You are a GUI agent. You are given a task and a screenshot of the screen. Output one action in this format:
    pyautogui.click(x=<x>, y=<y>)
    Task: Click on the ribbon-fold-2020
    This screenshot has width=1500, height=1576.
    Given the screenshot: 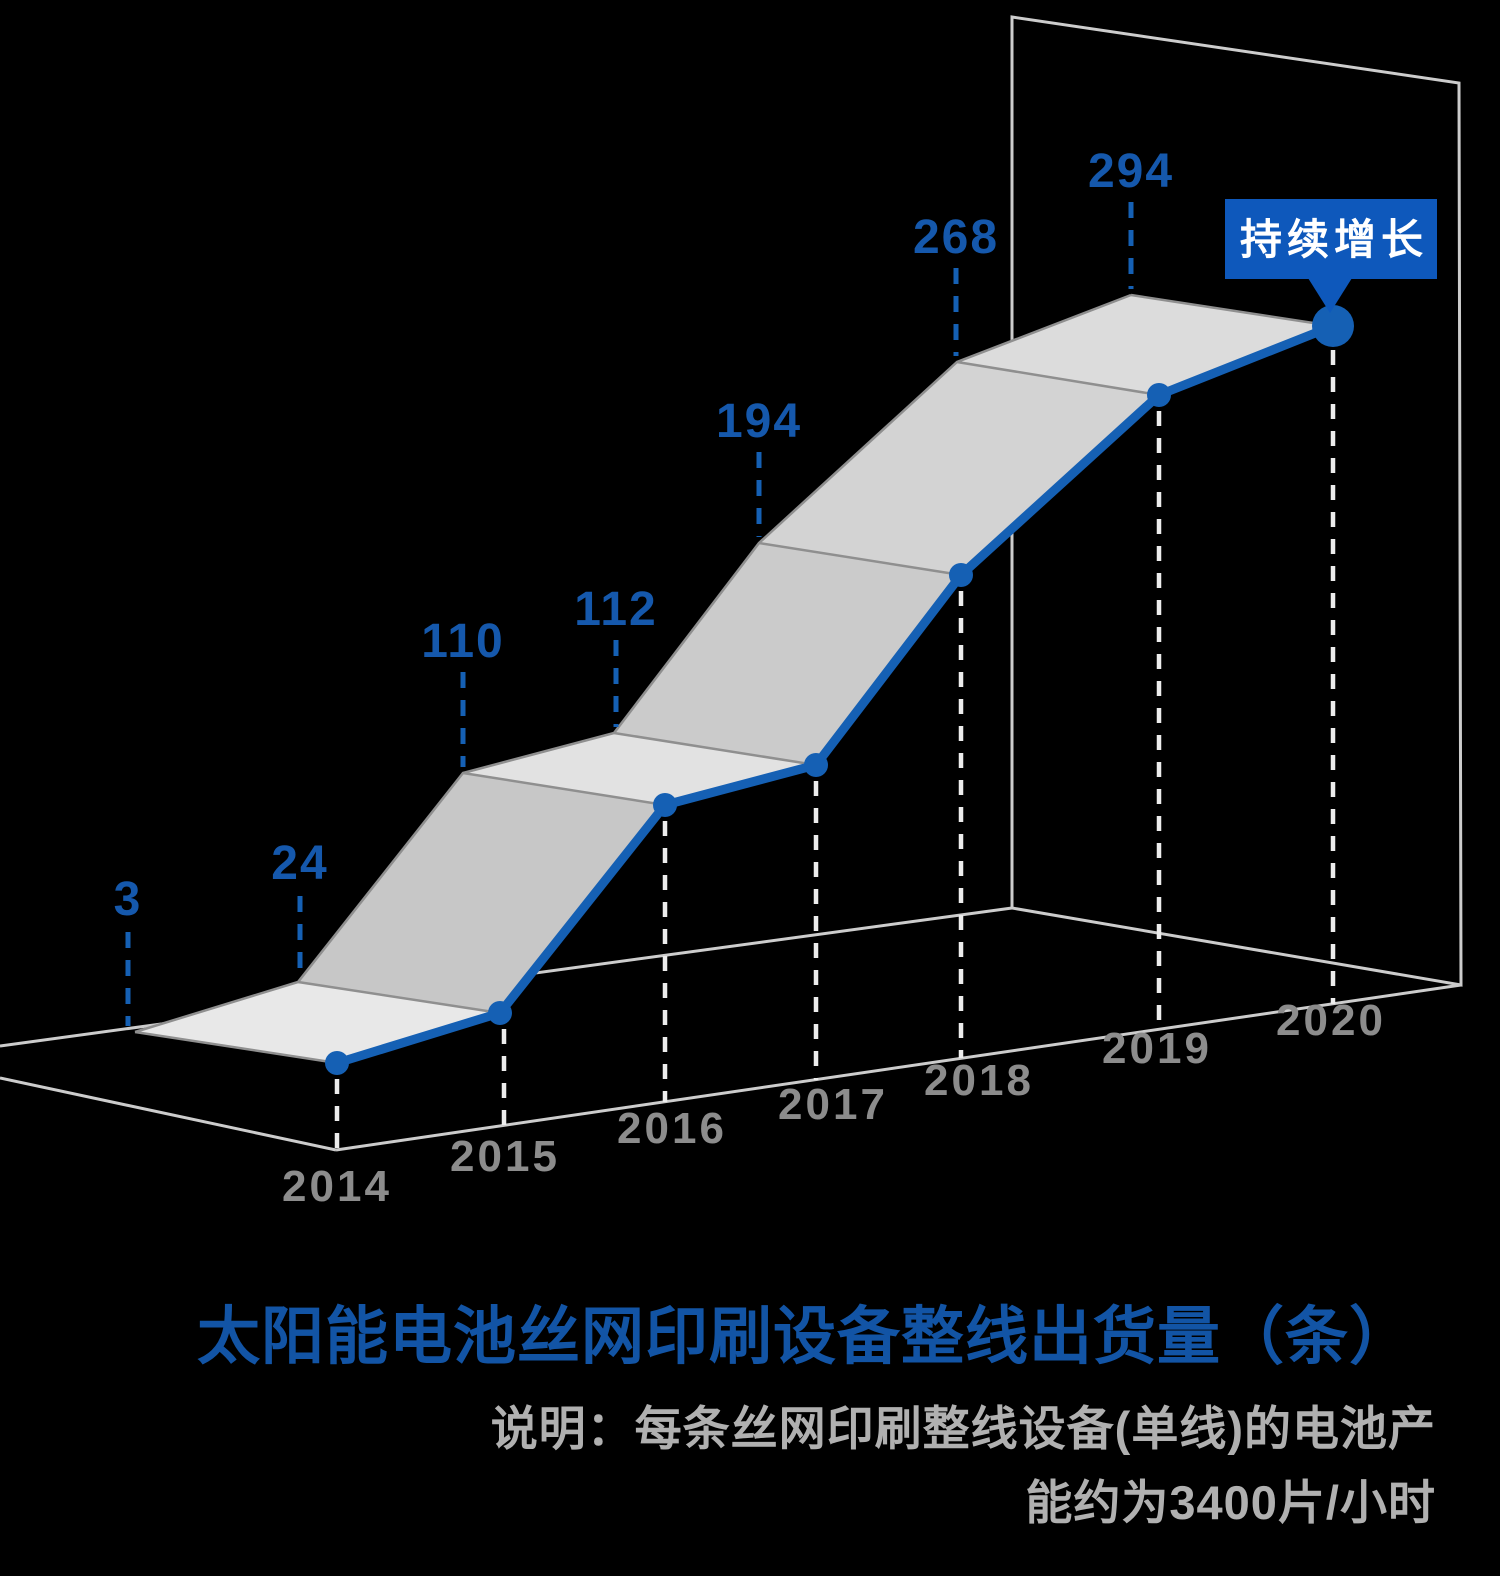 What is the action you would take?
    pyautogui.click(x=1232, y=310)
    